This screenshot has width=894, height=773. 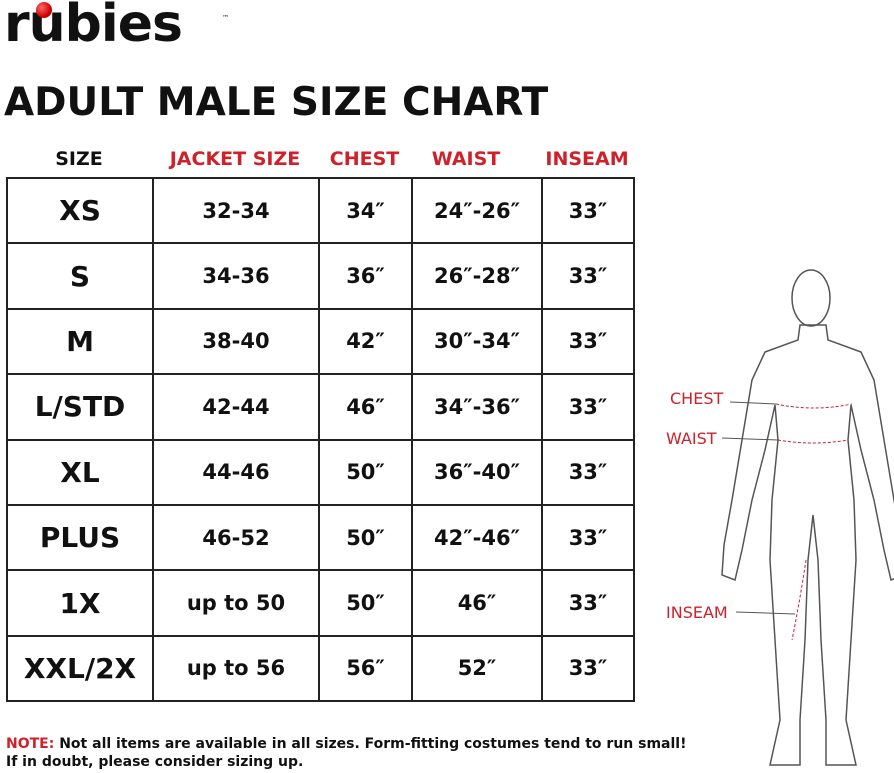 What do you see at coordinates (79, 159) in the screenshot?
I see `column-header: SIZE` at bounding box center [79, 159].